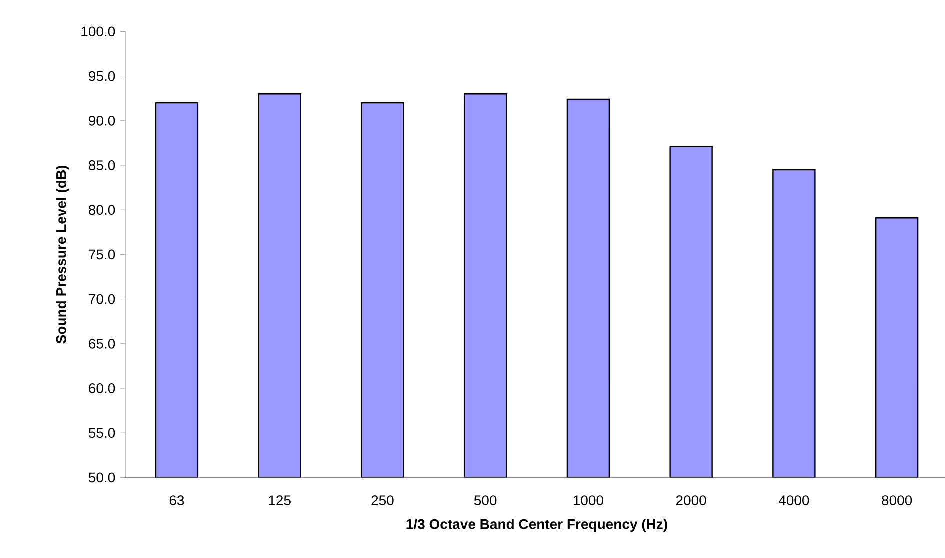 Image resolution: width=945 pixels, height=558 pixels. Describe the element at coordinates (280, 501) in the screenshot. I see `x-tick-label: 125` at that location.